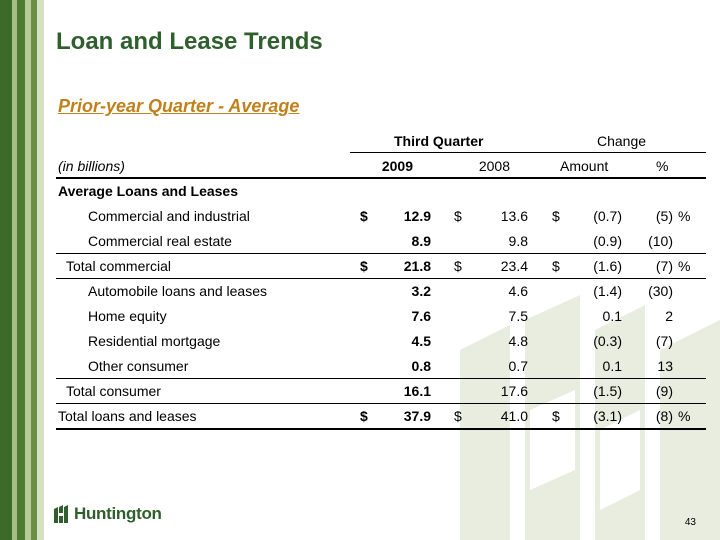 The image size is (720, 540). What do you see at coordinates (160, 241) in the screenshot?
I see `row-label: Commercial real estate` at bounding box center [160, 241].